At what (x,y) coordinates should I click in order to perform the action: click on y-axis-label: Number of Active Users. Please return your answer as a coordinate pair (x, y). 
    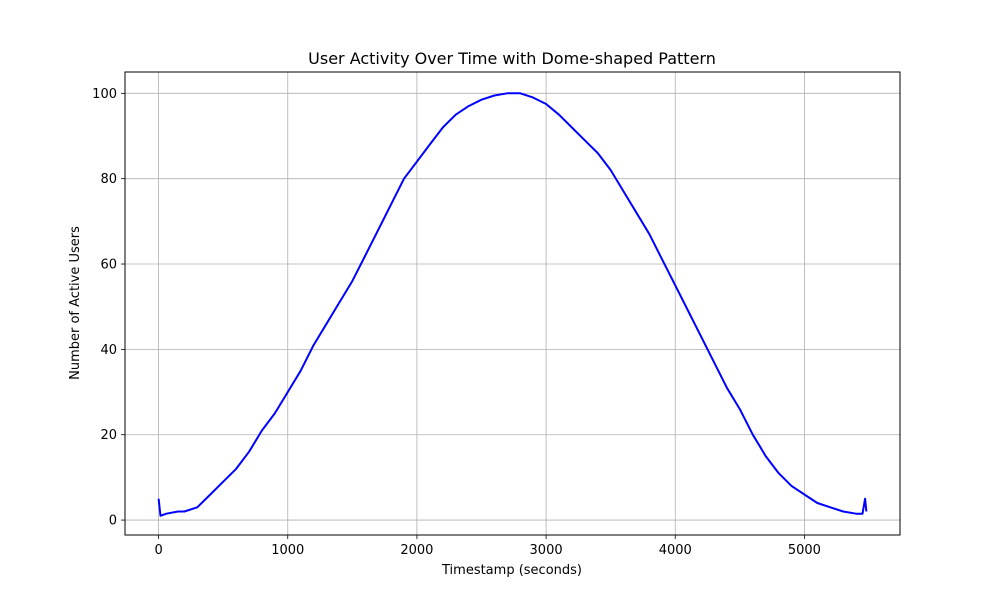
    Looking at the image, I should click on (75, 303).